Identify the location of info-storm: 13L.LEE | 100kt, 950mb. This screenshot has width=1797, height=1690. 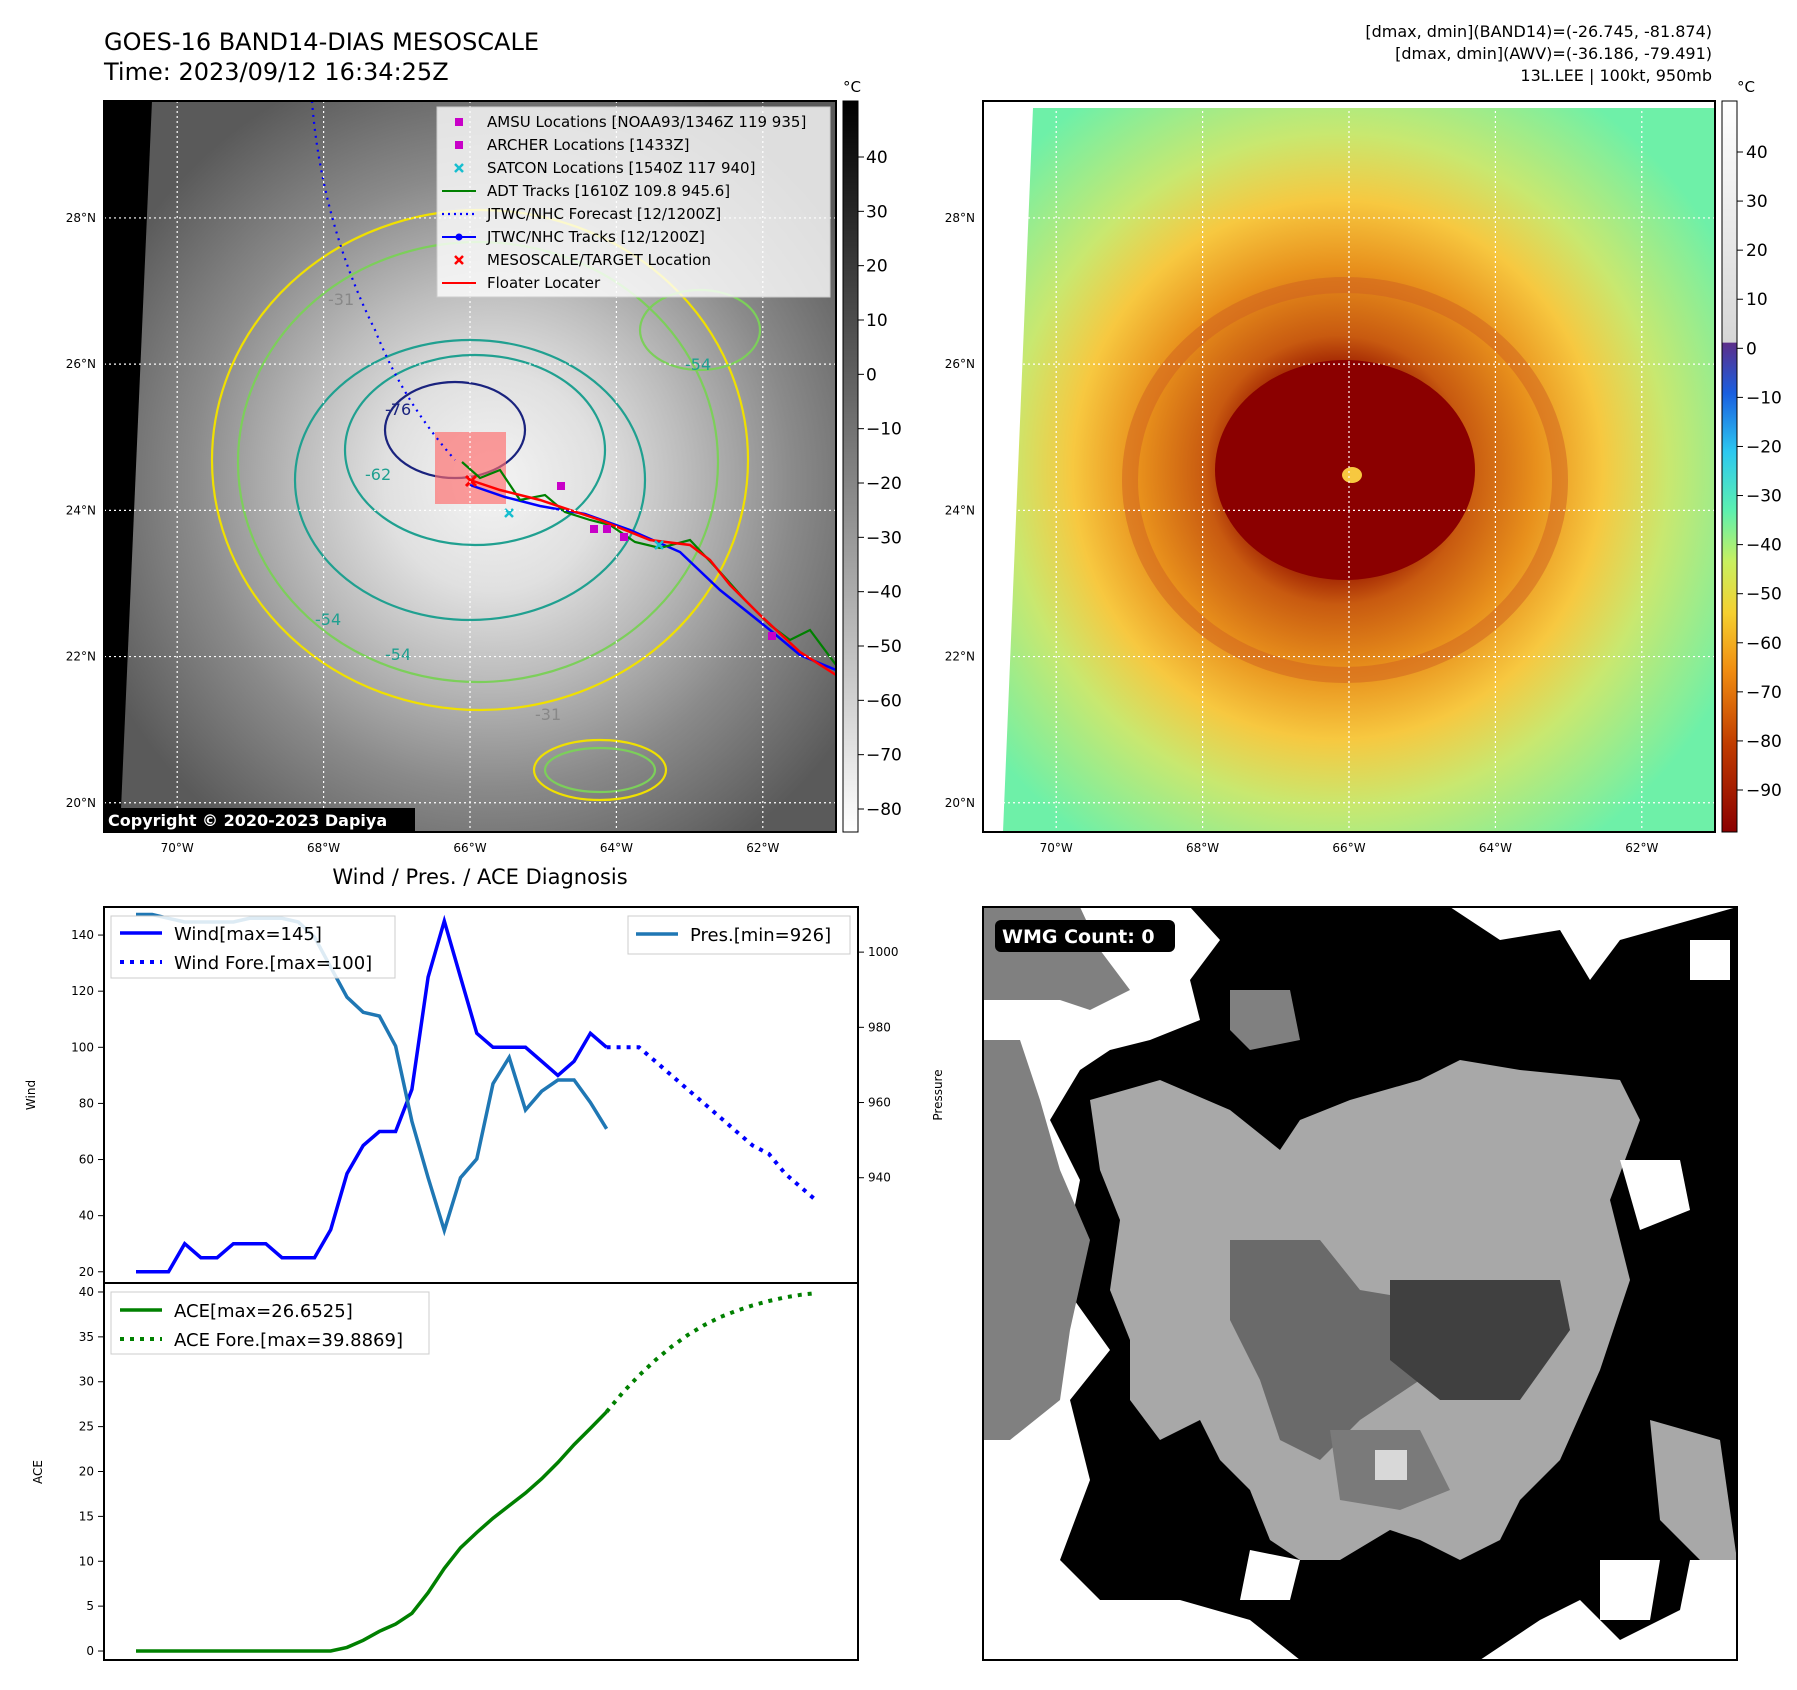
(1616, 75).